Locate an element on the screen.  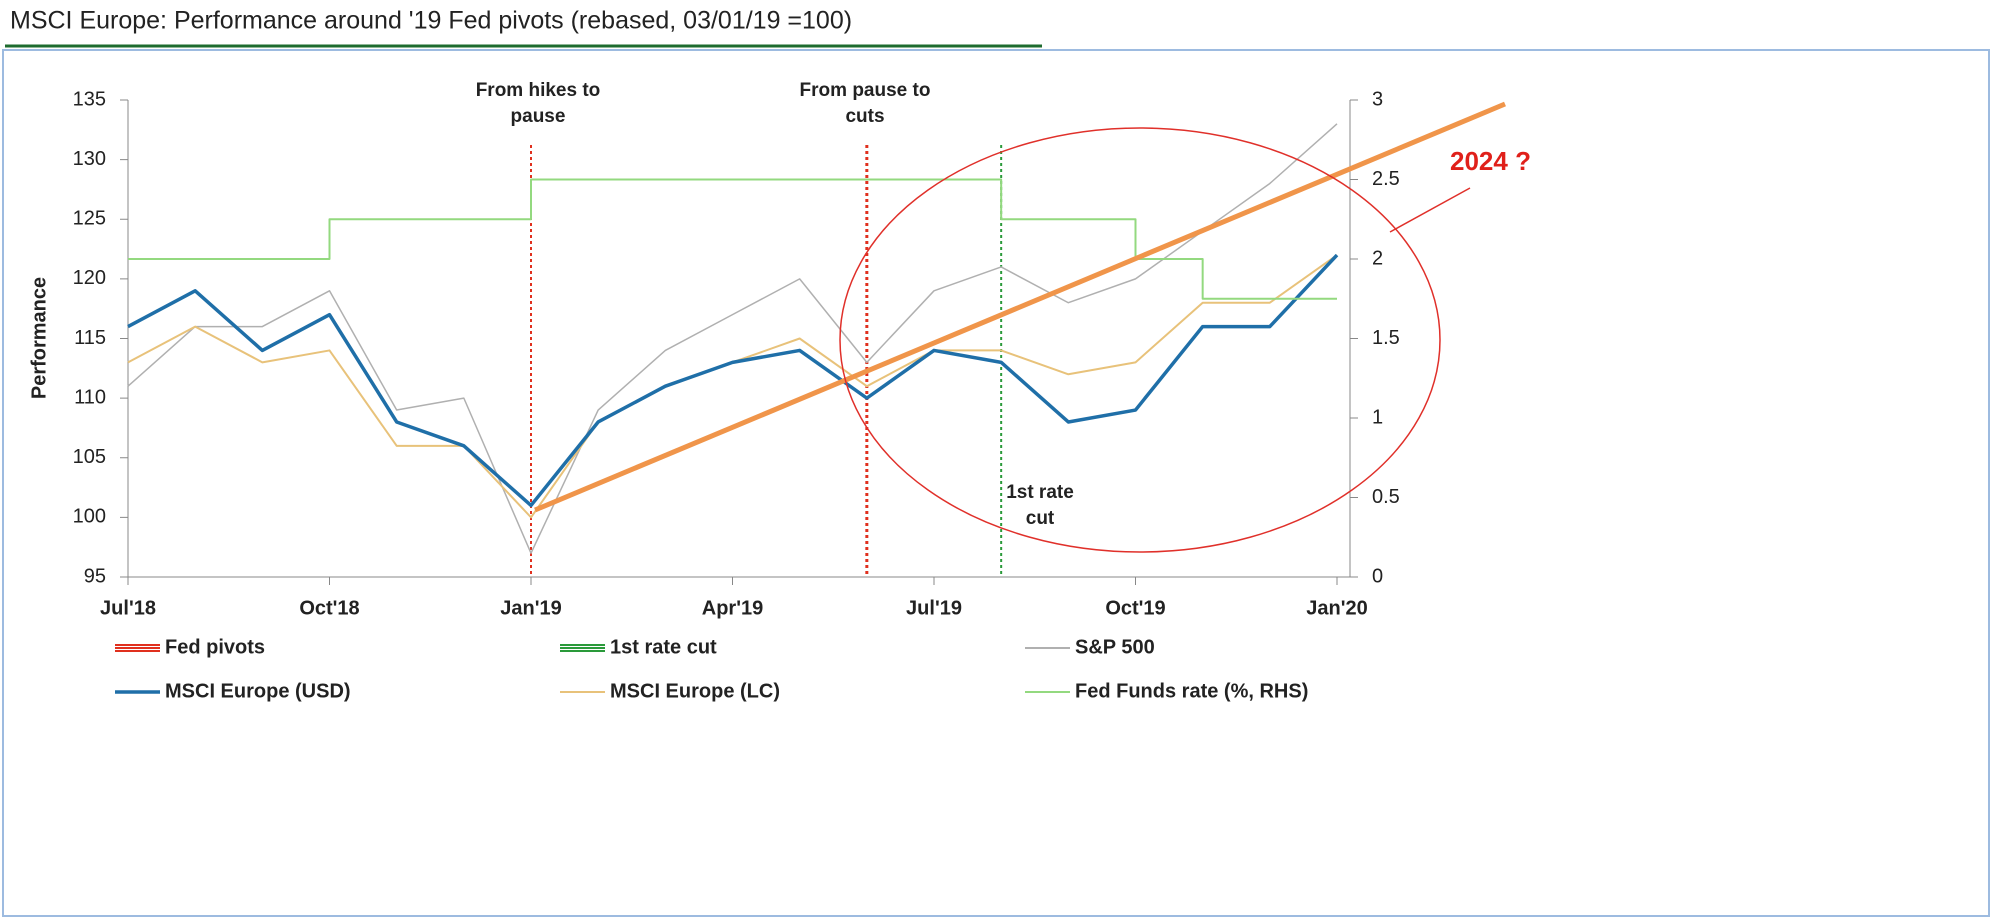
y-tick-label: 130 is located at coordinates (89, 159).